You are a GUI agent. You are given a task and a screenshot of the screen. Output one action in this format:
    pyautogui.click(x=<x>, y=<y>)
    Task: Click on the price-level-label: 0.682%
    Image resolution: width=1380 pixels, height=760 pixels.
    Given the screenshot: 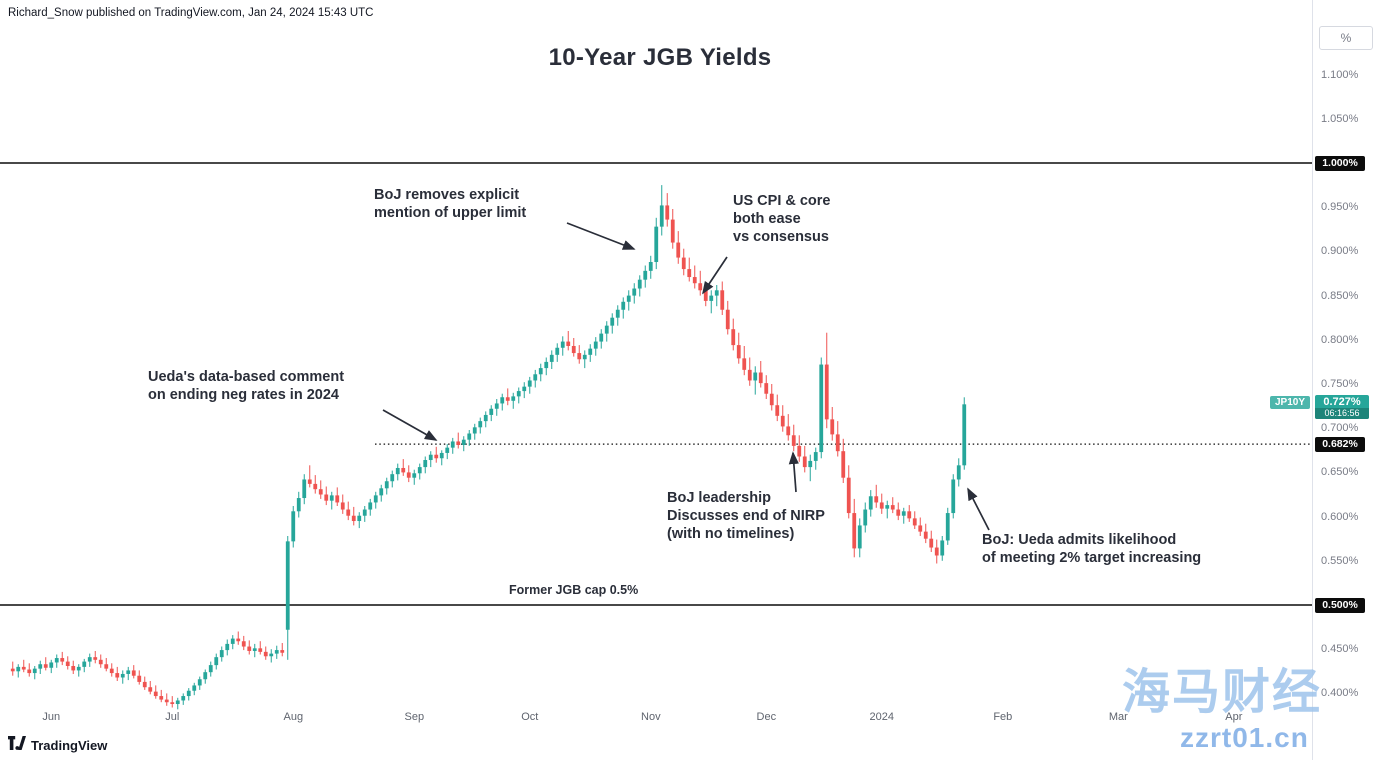 What is the action you would take?
    pyautogui.click(x=1340, y=444)
    